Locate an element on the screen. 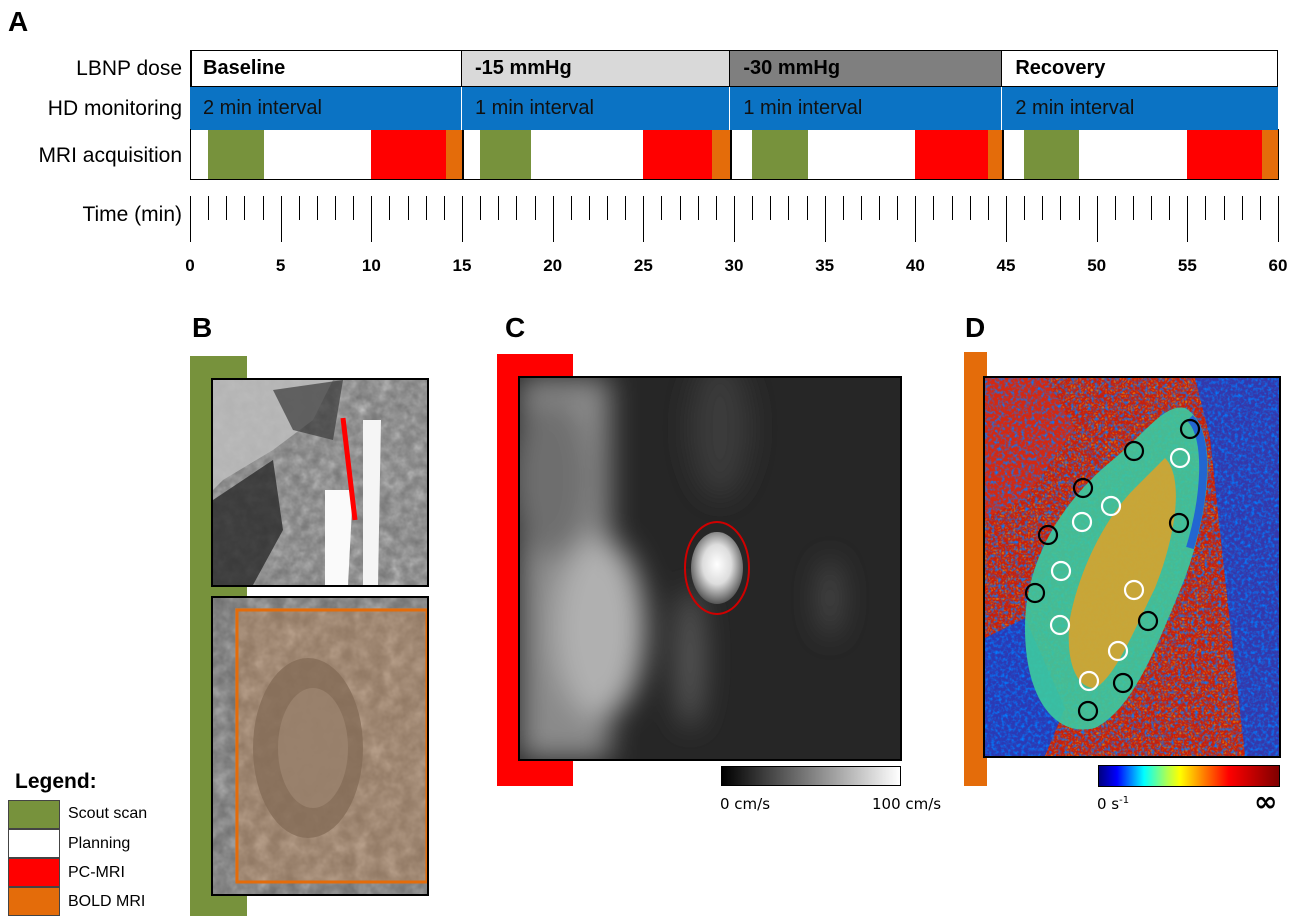 This screenshot has height=916, width=1300. colorbar-d is located at coordinates (1189, 776).